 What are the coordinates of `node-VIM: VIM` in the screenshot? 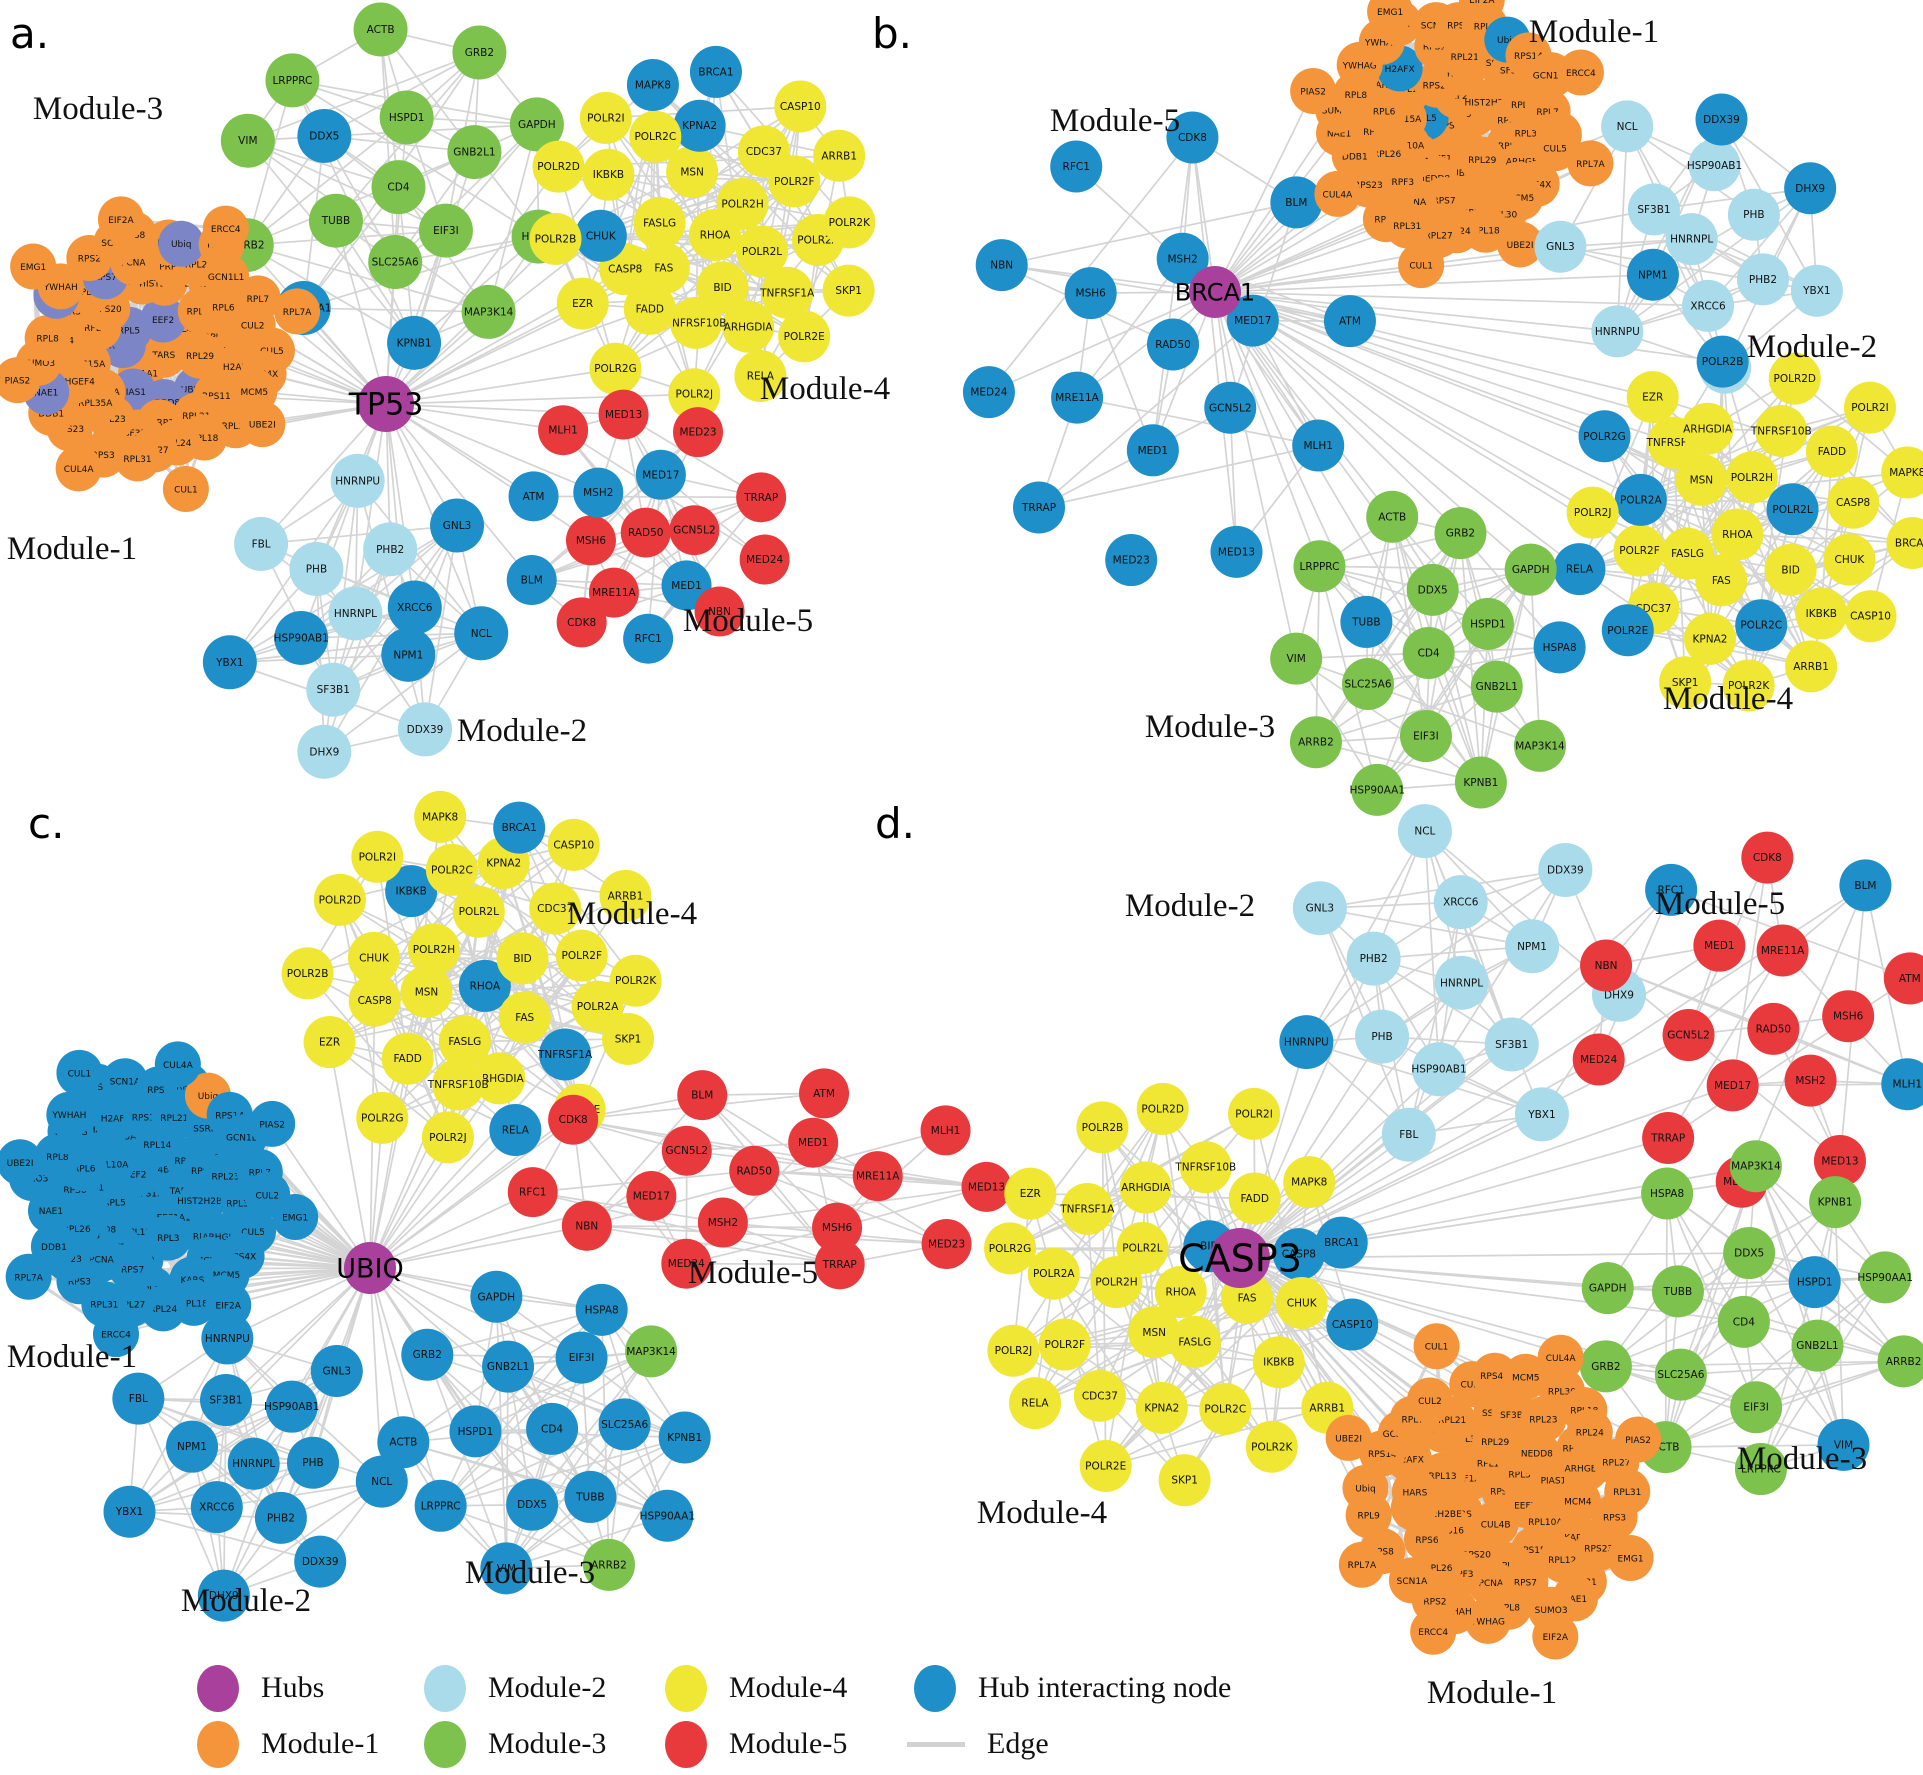 It's located at (247, 140).